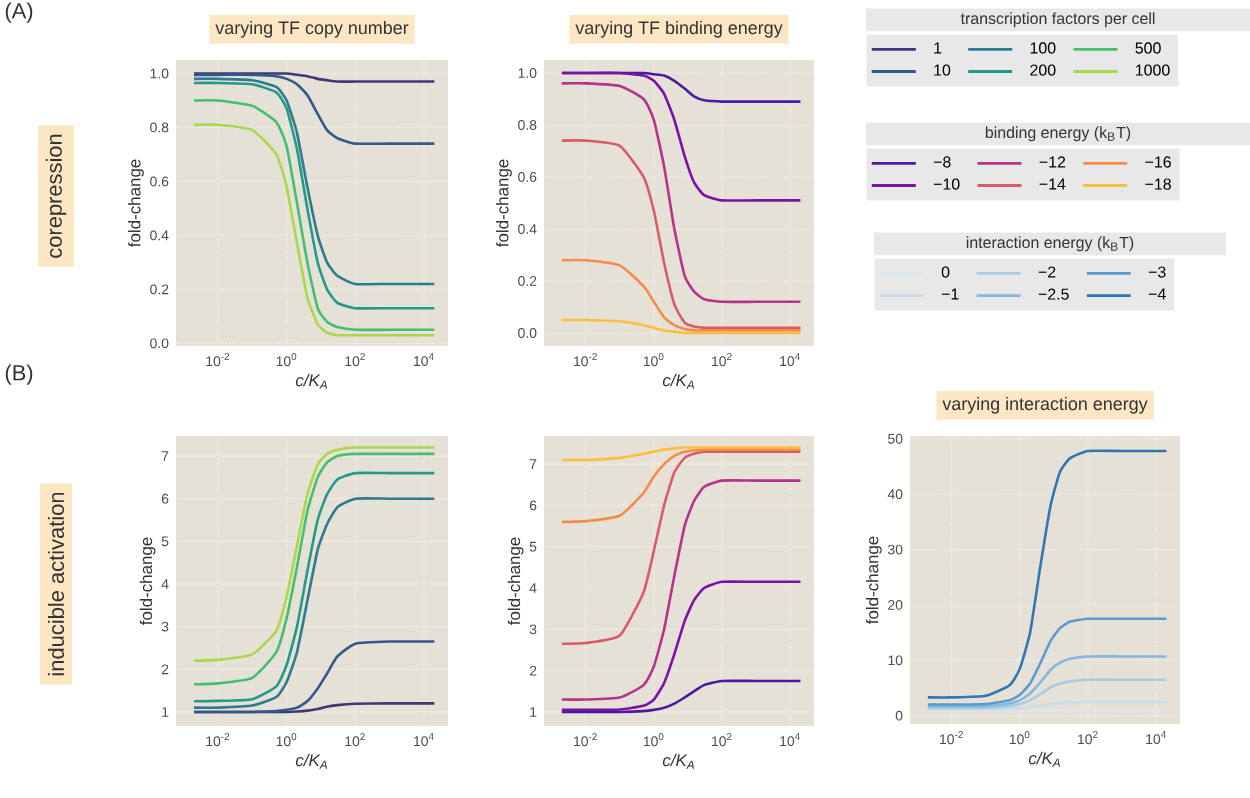 This screenshot has width=1250, height=798. I want to click on chart-title: varying TF copy number, so click(312, 29).